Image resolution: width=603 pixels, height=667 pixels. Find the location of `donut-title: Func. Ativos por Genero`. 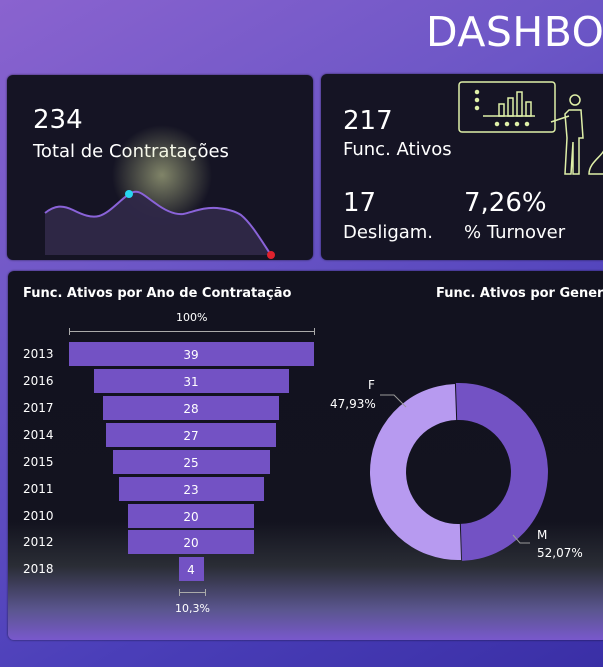

donut-title: Func. Ativos por Genero is located at coordinates (519, 293).